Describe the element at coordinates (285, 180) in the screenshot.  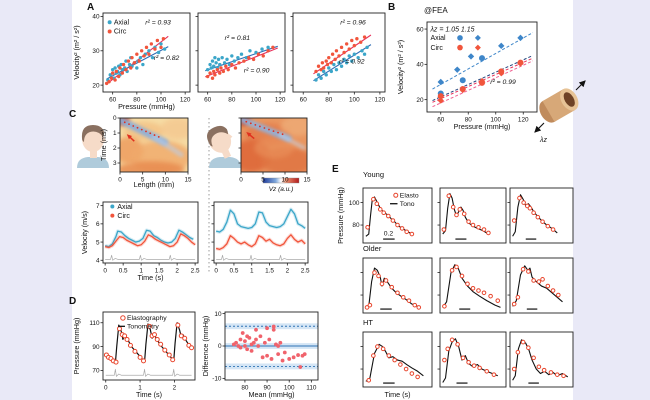
I see `svg-text: 10` at that location.